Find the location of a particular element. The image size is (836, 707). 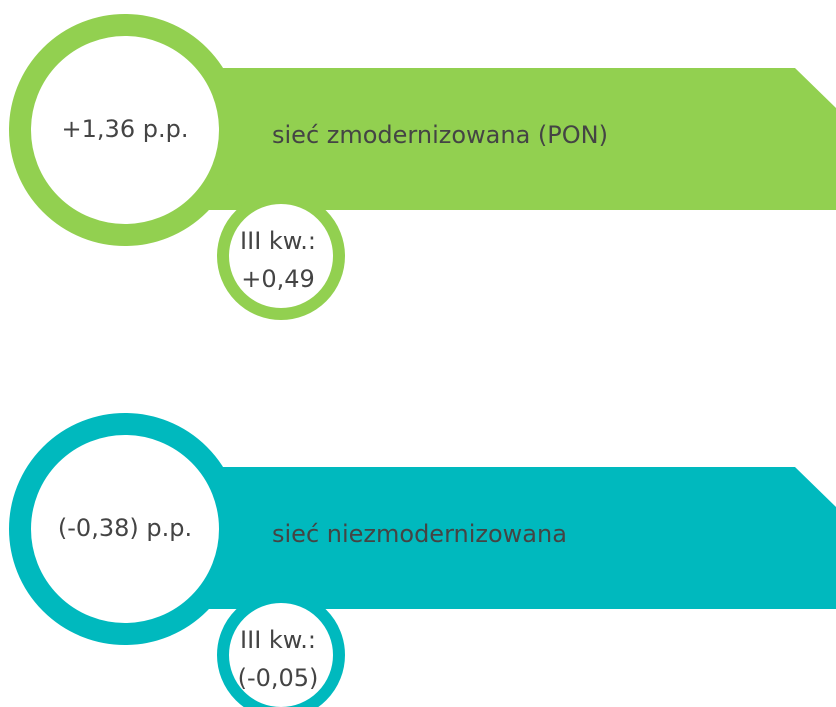

quarter-value: (-0,05) is located at coordinates (278, 678).